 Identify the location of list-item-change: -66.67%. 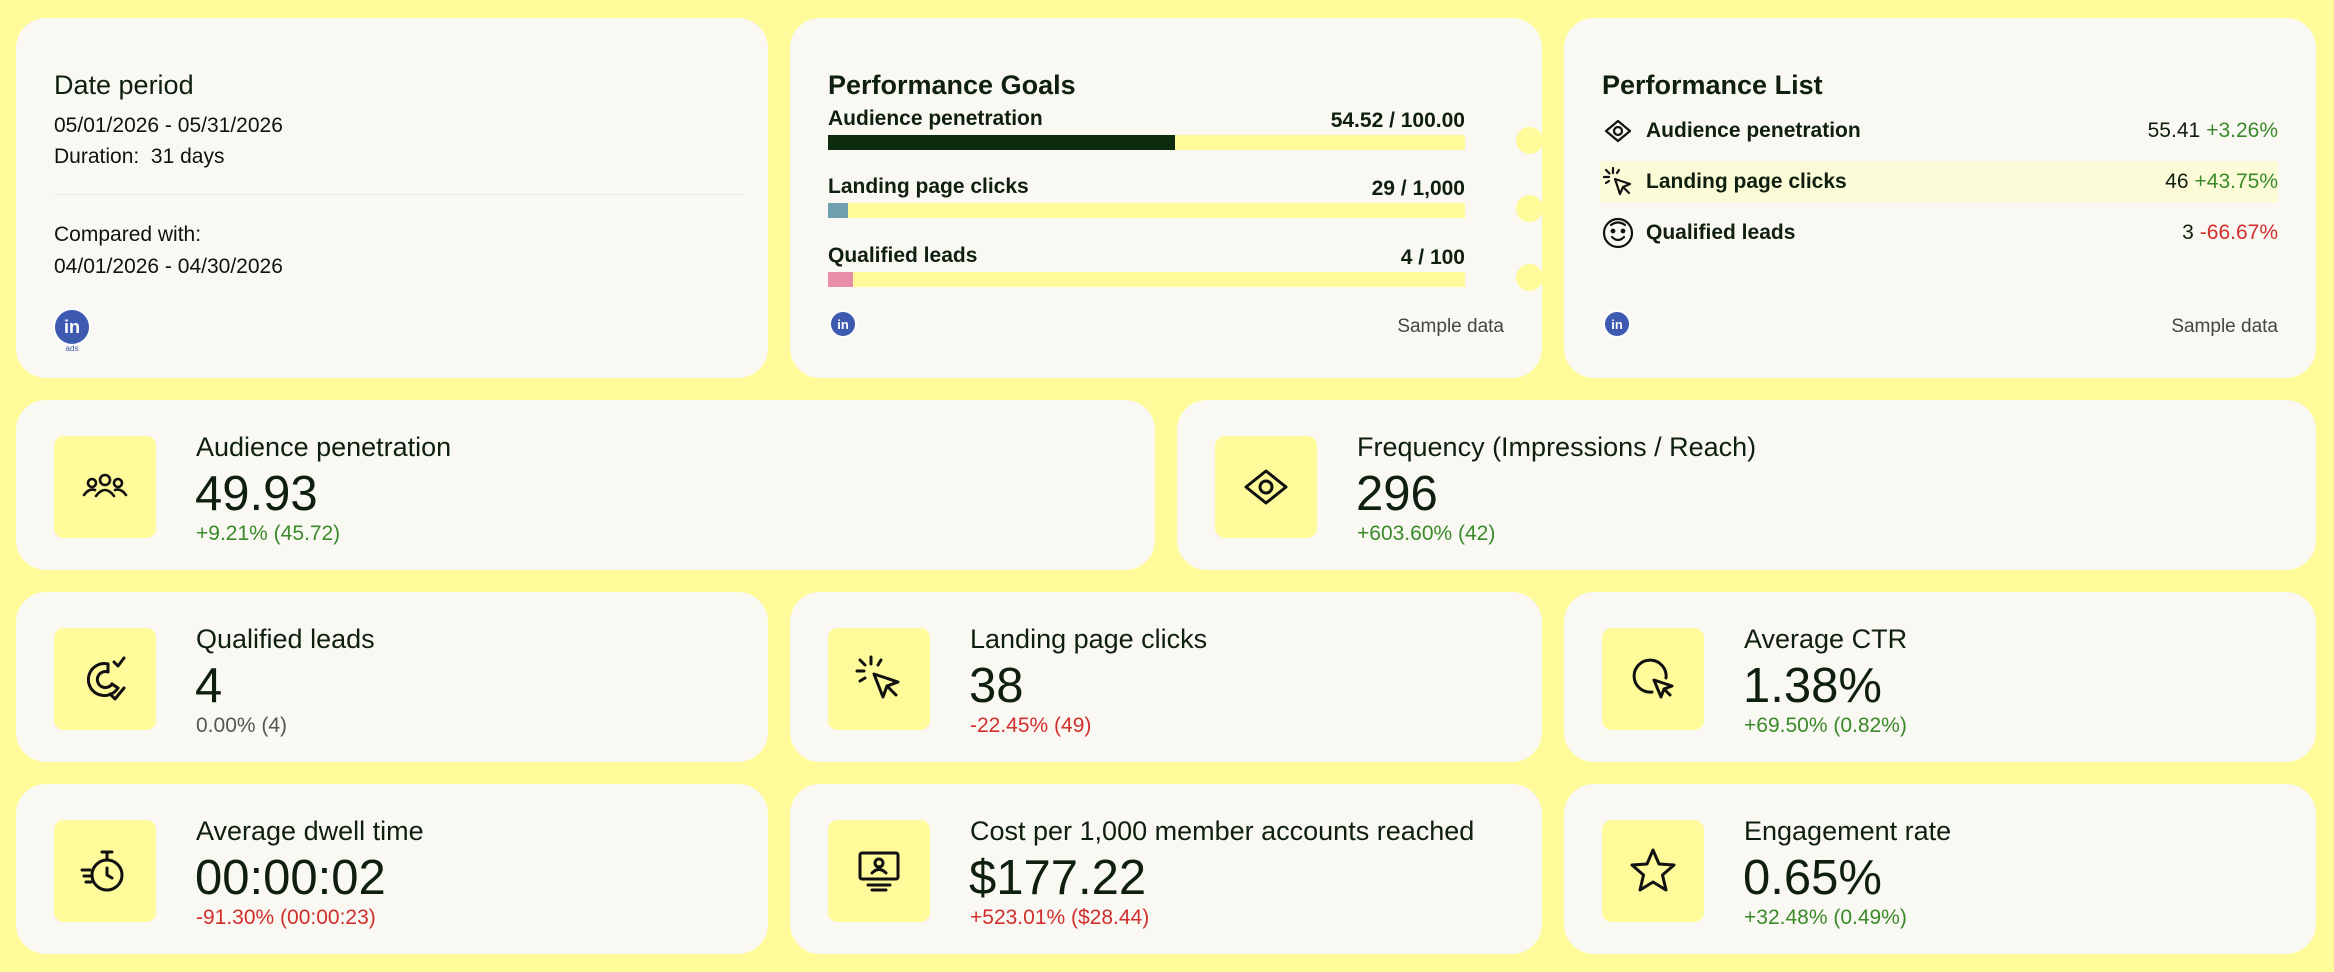
(2238, 232).